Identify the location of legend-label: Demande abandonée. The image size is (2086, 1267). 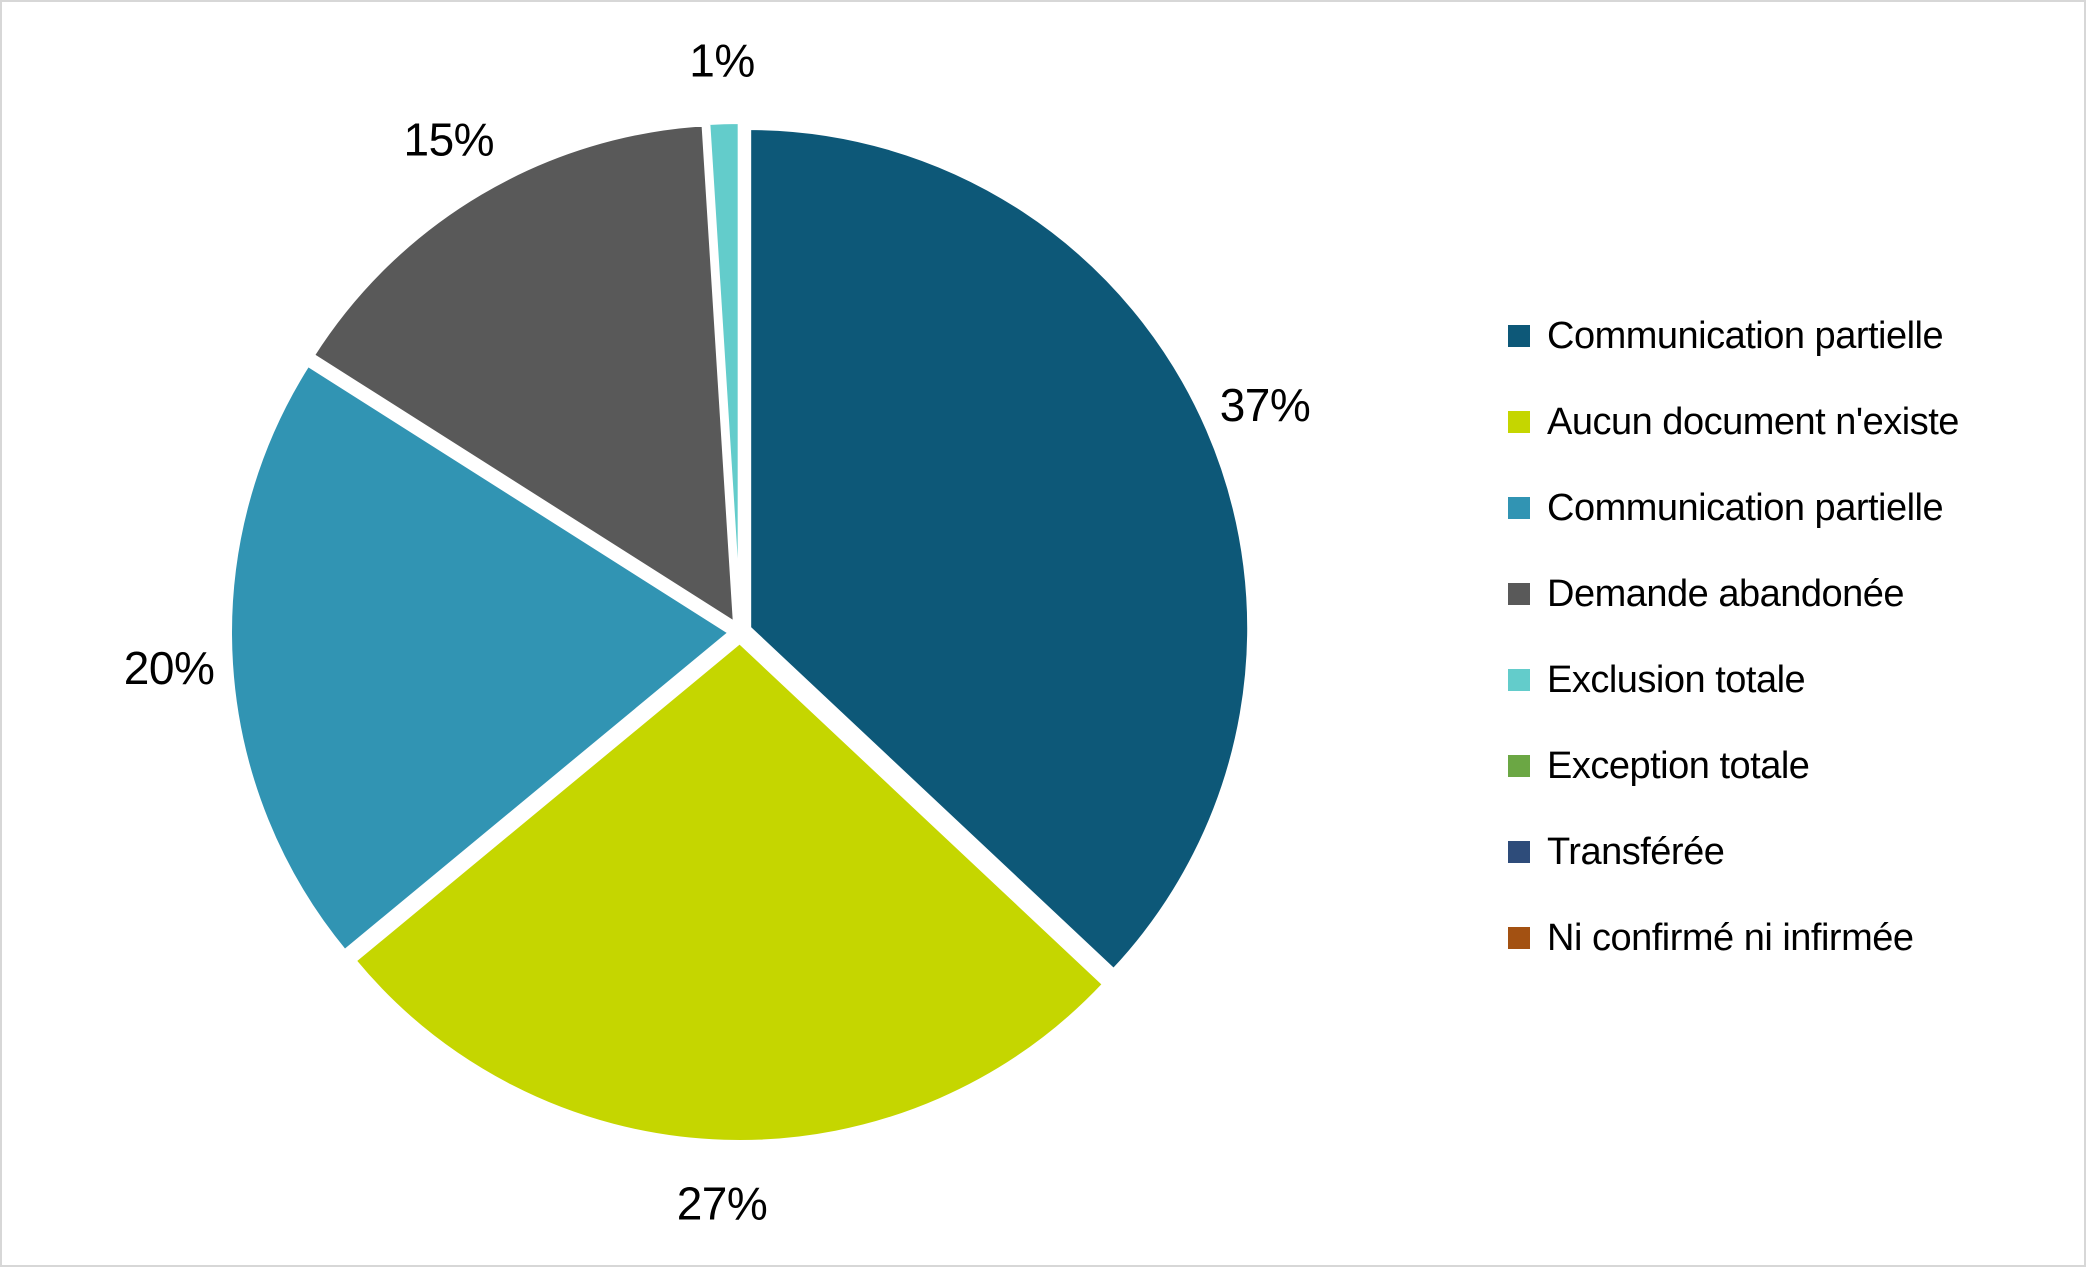
(1726, 594).